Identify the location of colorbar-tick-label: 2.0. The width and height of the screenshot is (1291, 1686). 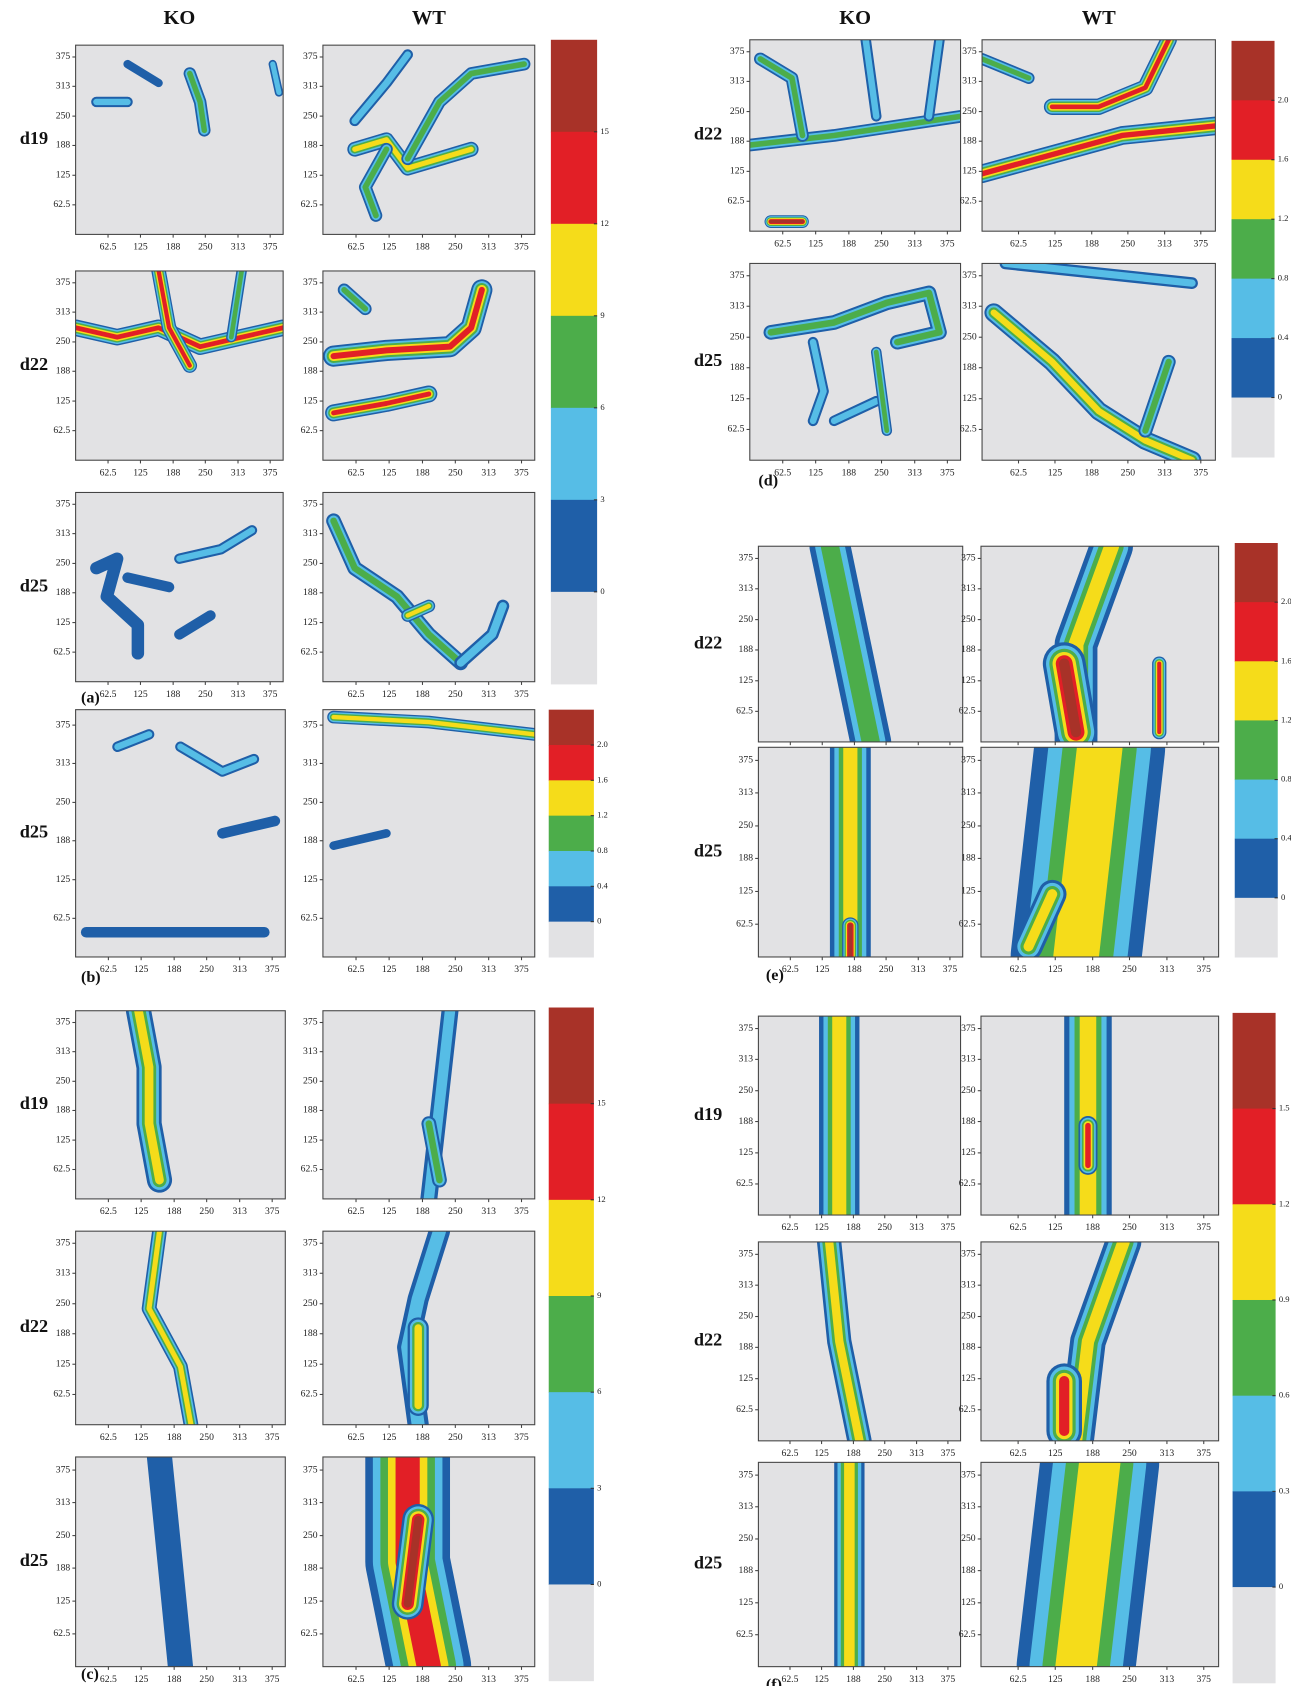
(602, 744).